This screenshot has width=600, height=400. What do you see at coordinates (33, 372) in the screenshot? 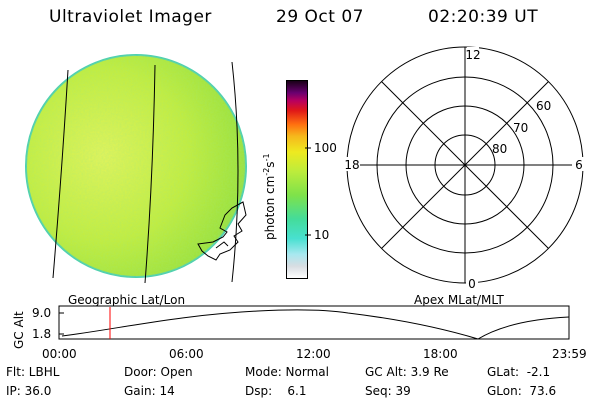
I see `filter-readout: Flt: LBHL` at bounding box center [33, 372].